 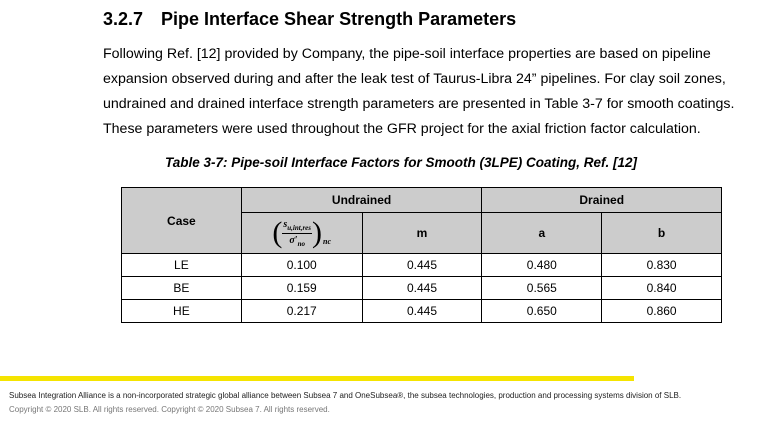 I want to click on b-cell: 0.860, so click(x=661, y=311).